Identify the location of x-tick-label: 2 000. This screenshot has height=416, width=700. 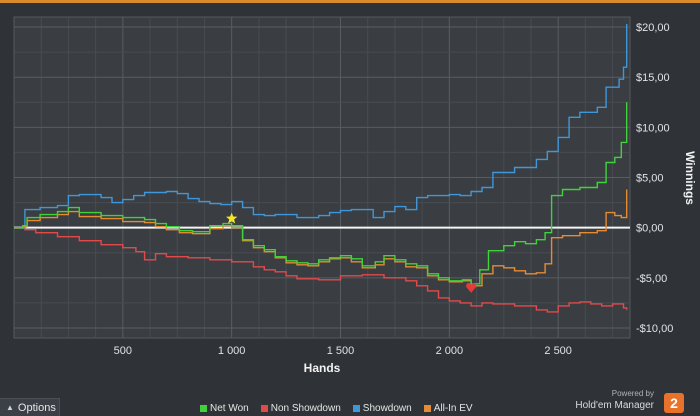
(450, 351).